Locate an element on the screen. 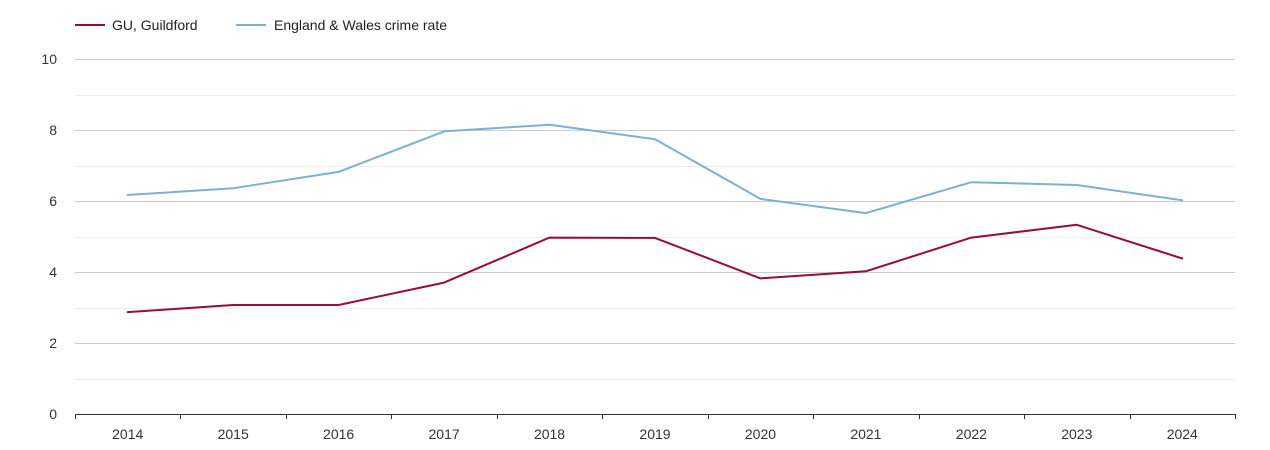 This screenshot has height=450, width=1270. legend-item-england-wales: England & Wales crime rate is located at coordinates (341, 25).